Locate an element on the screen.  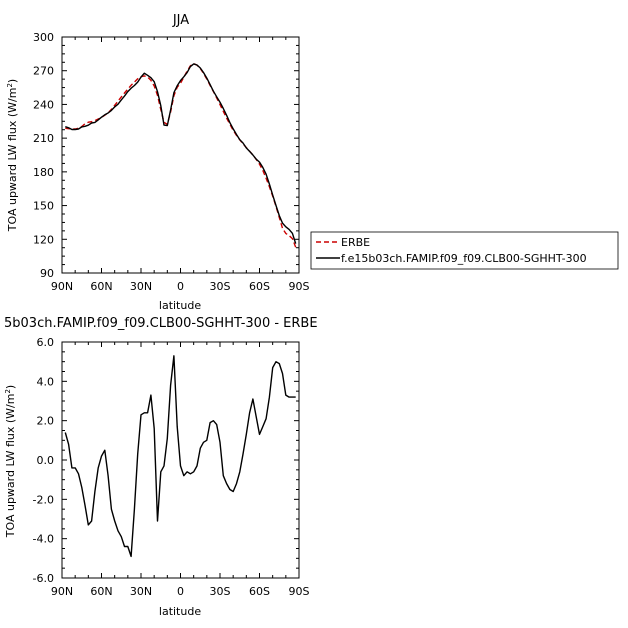
top-plot-lines is located at coordinates (181, 155).